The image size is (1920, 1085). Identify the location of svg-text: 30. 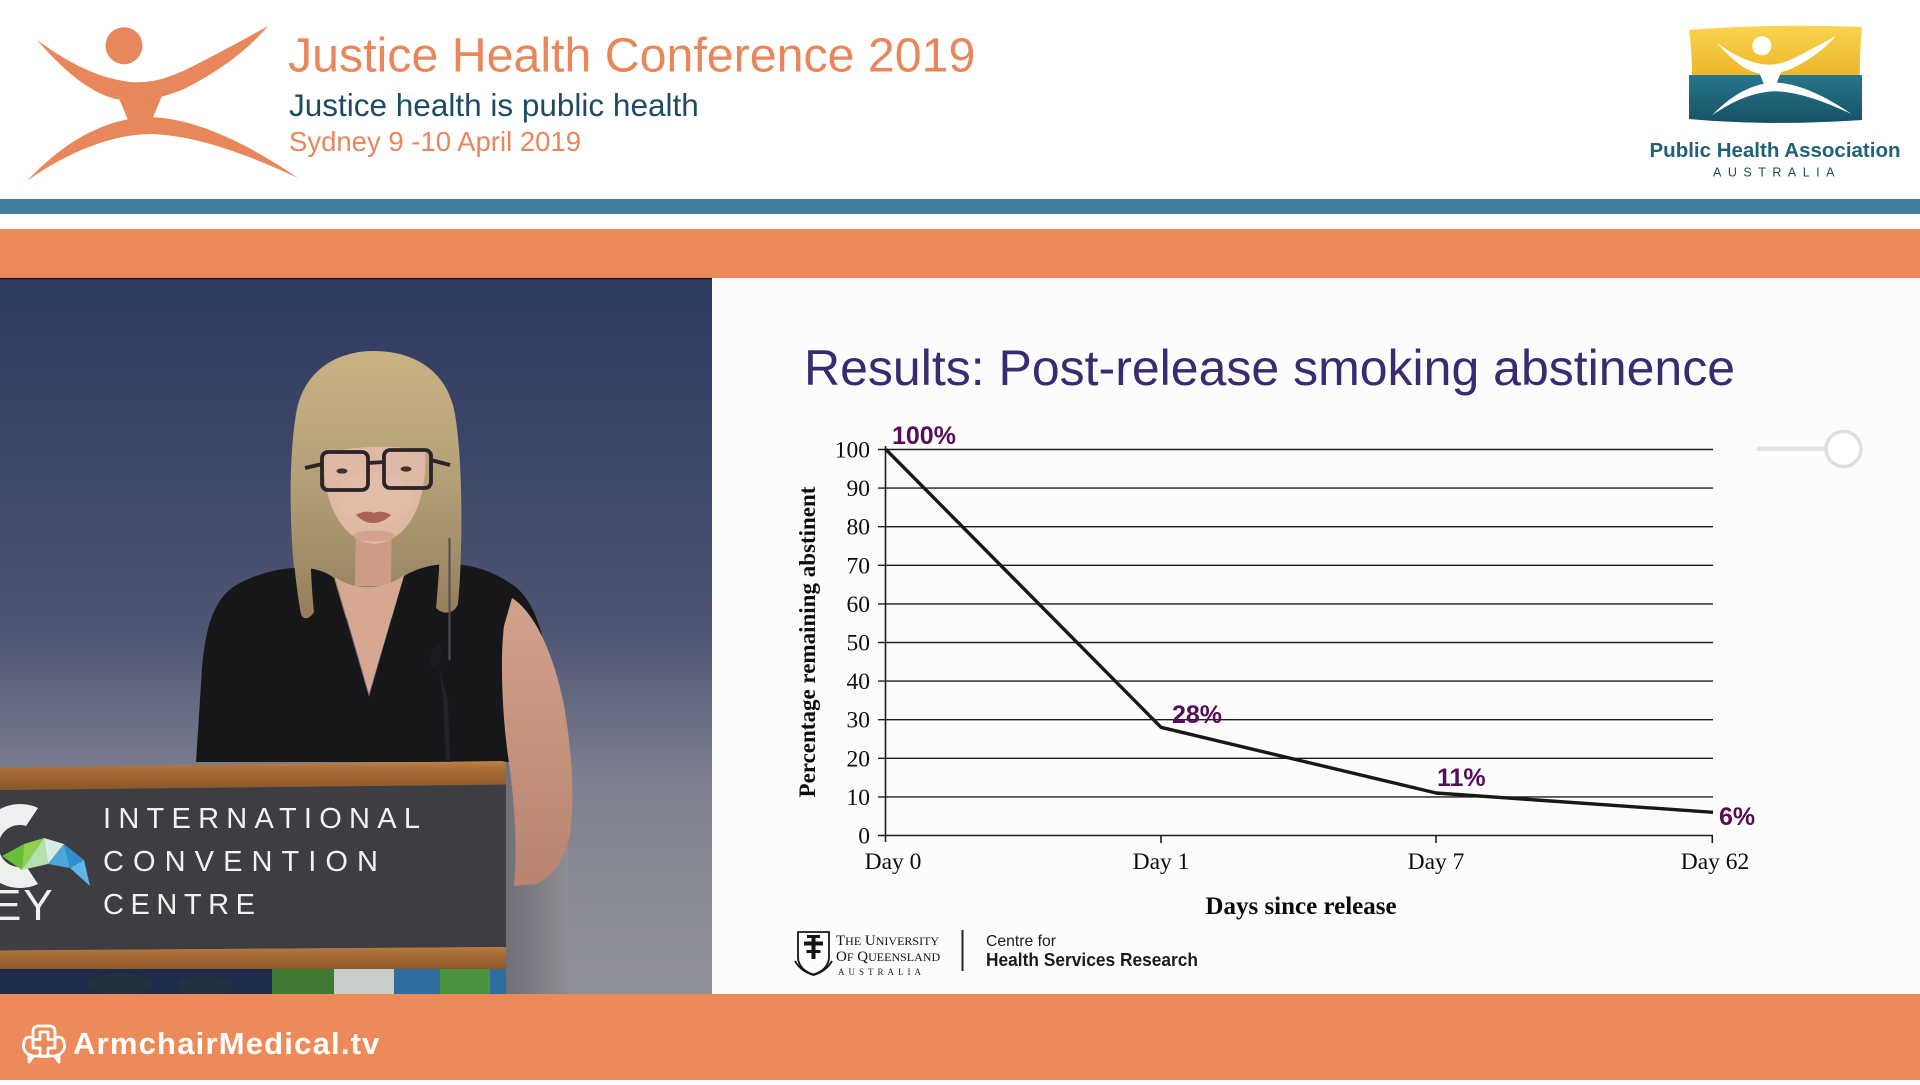
(859, 721).